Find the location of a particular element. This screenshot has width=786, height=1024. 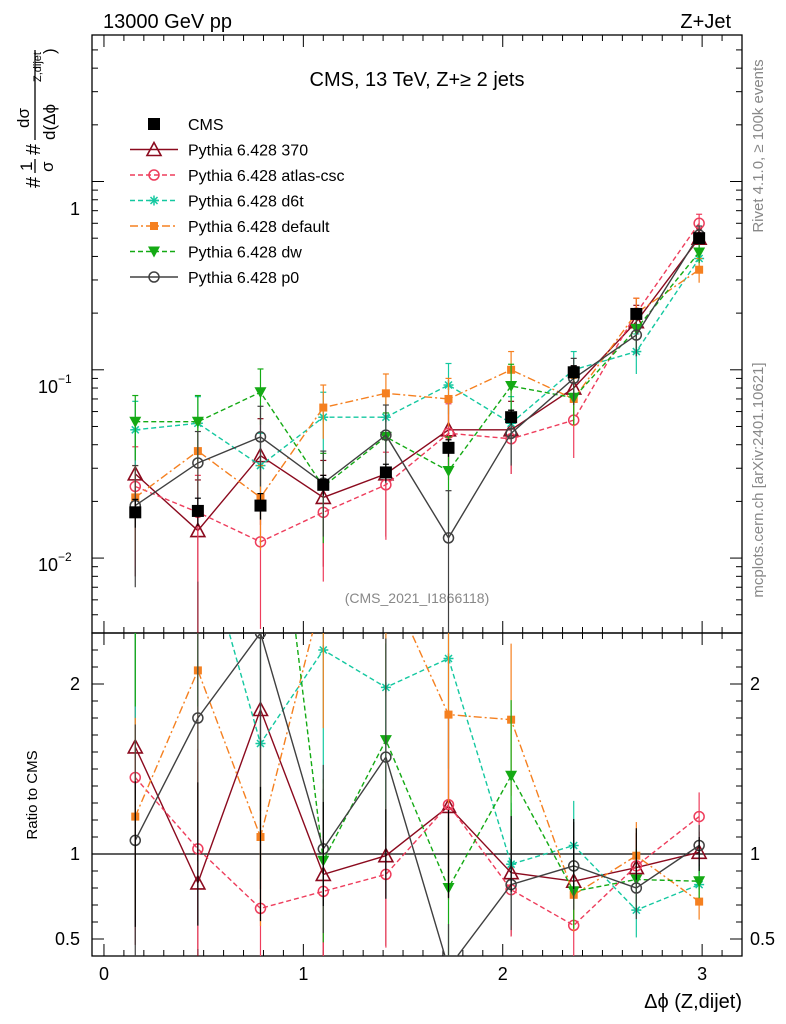

ratio-line-pythia-6-428-dw is located at coordinates (497, 763).